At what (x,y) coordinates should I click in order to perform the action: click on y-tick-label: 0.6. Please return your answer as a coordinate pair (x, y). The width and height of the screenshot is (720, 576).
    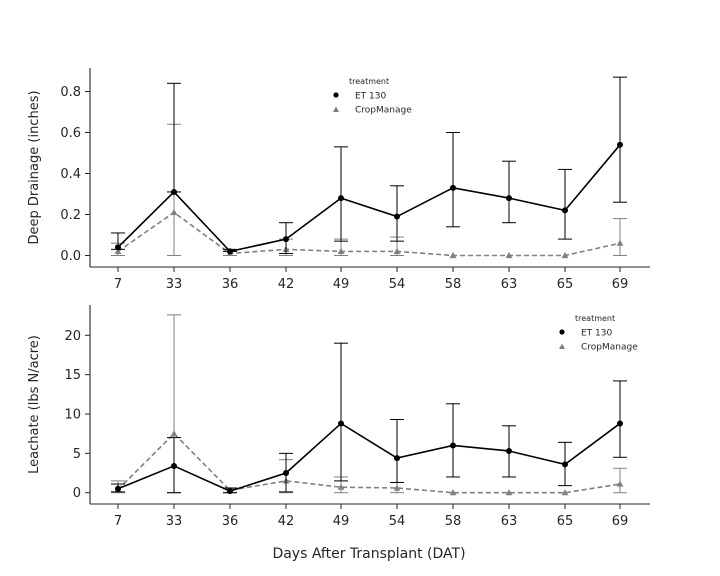
    Looking at the image, I should click on (70, 133).